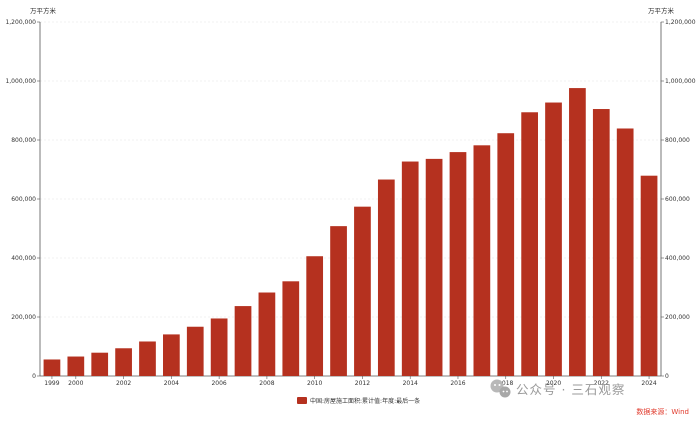  I want to click on bar-2024, so click(649, 275).